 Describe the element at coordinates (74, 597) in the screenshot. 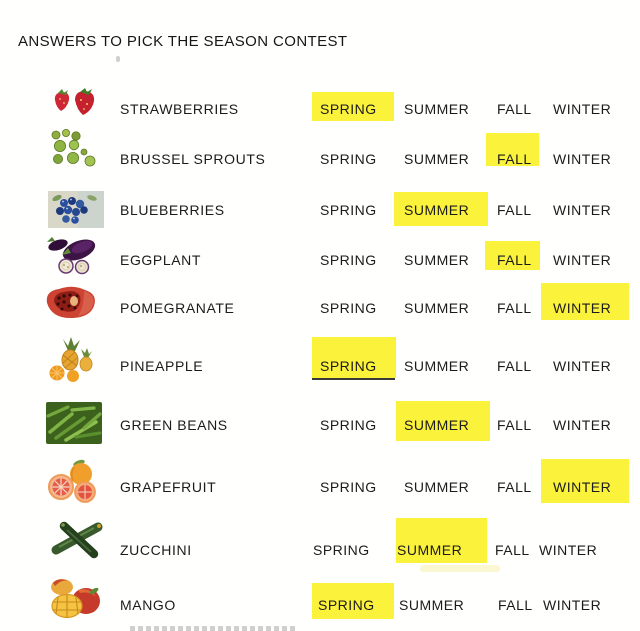

I see `mango-icon` at that location.